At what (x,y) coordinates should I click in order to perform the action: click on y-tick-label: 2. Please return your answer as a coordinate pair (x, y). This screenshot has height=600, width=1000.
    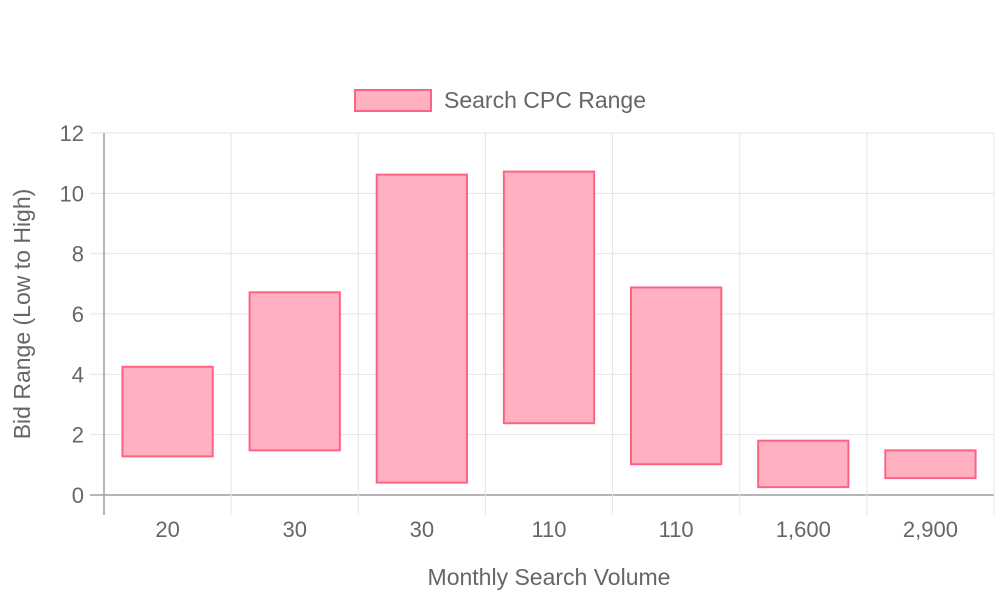
    Looking at the image, I should click on (78, 435).